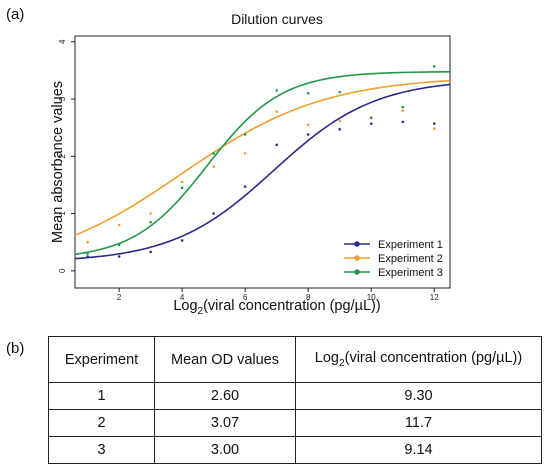 The image size is (550, 475). I want to click on legend-entry-2: Experiment 2, so click(393, 259).